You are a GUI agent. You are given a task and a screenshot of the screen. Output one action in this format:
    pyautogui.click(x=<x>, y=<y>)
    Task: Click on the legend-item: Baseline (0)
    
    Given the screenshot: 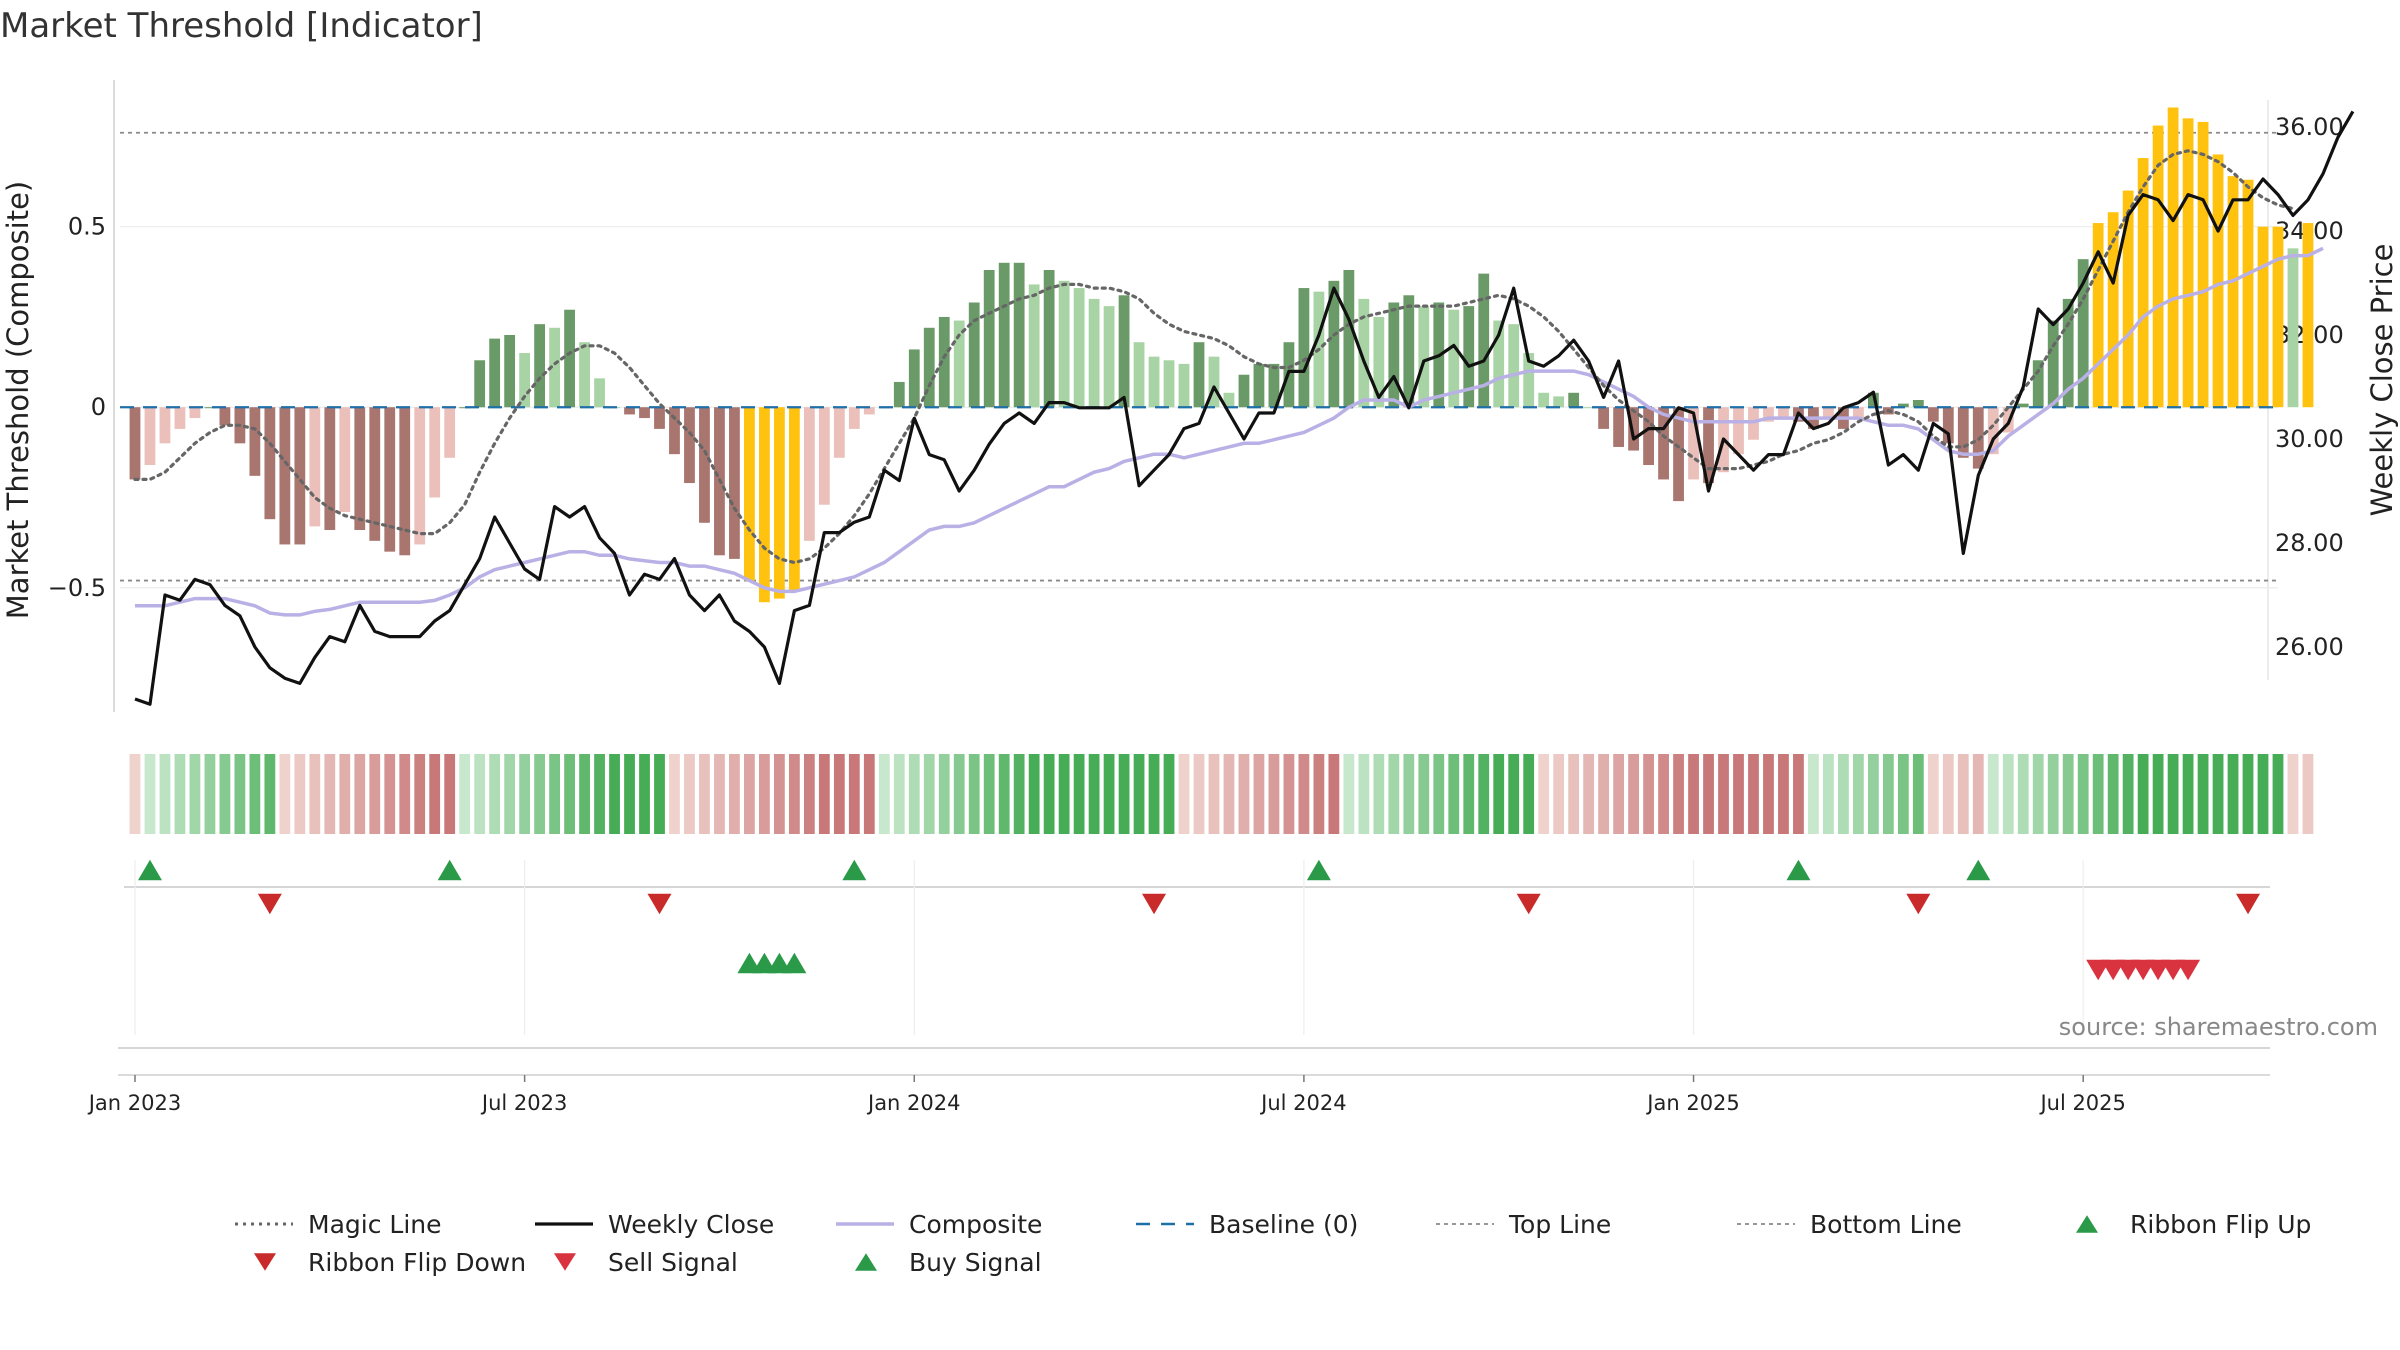 What is the action you would take?
    pyautogui.click(x=1247, y=1224)
    